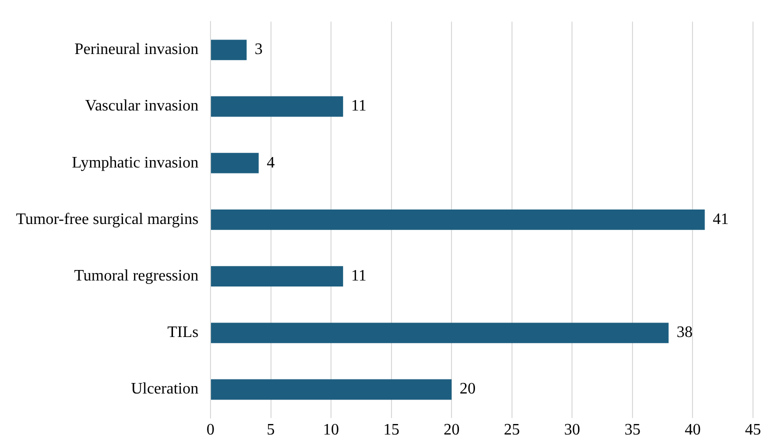  I want to click on x-tick-label: 10, so click(331, 430).